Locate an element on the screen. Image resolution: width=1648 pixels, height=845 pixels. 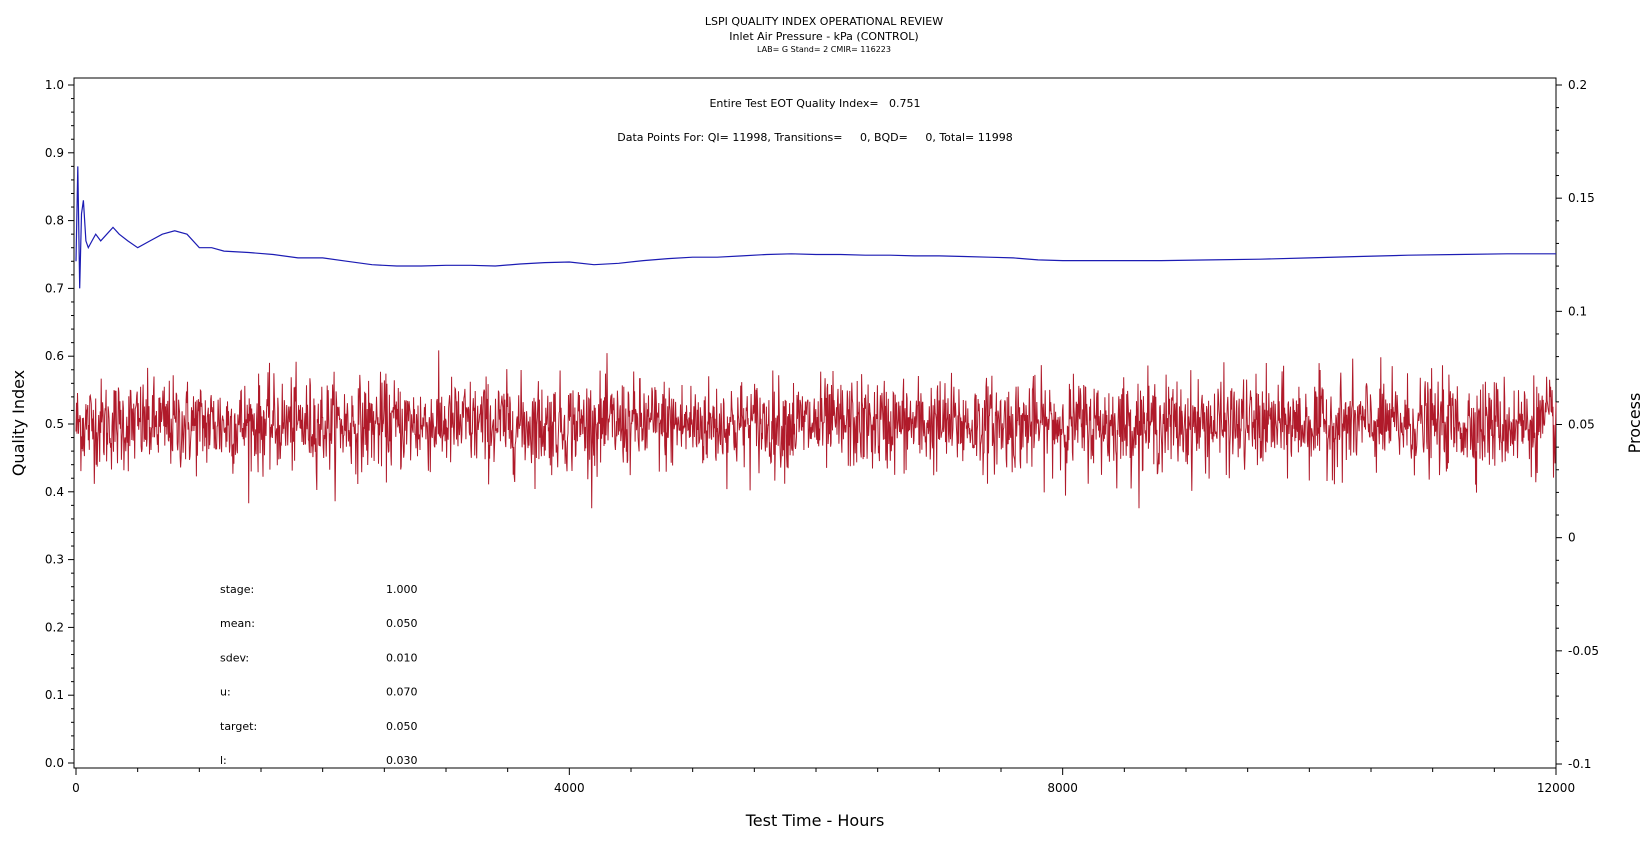
y-left-tick-label: 0.5 is located at coordinates (54, 424).